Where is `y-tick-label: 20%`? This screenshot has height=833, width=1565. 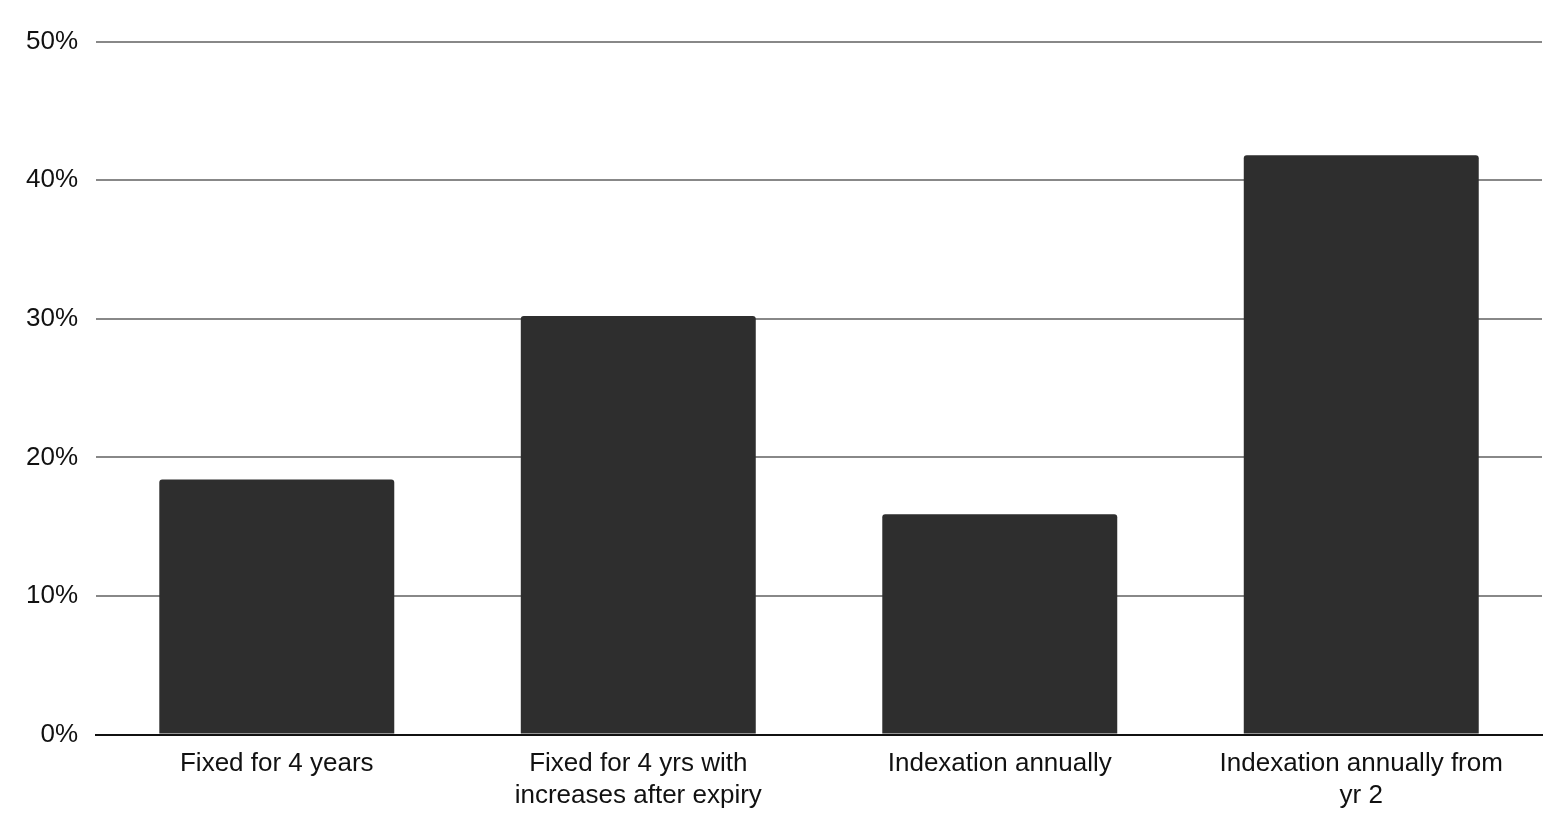
y-tick-label: 20% is located at coordinates (52, 455).